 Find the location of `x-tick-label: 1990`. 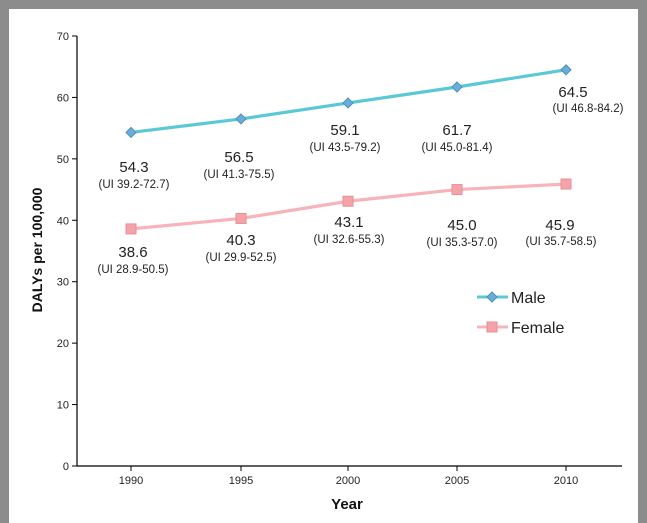

x-tick-label: 1990 is located at coordinates (131, 481).